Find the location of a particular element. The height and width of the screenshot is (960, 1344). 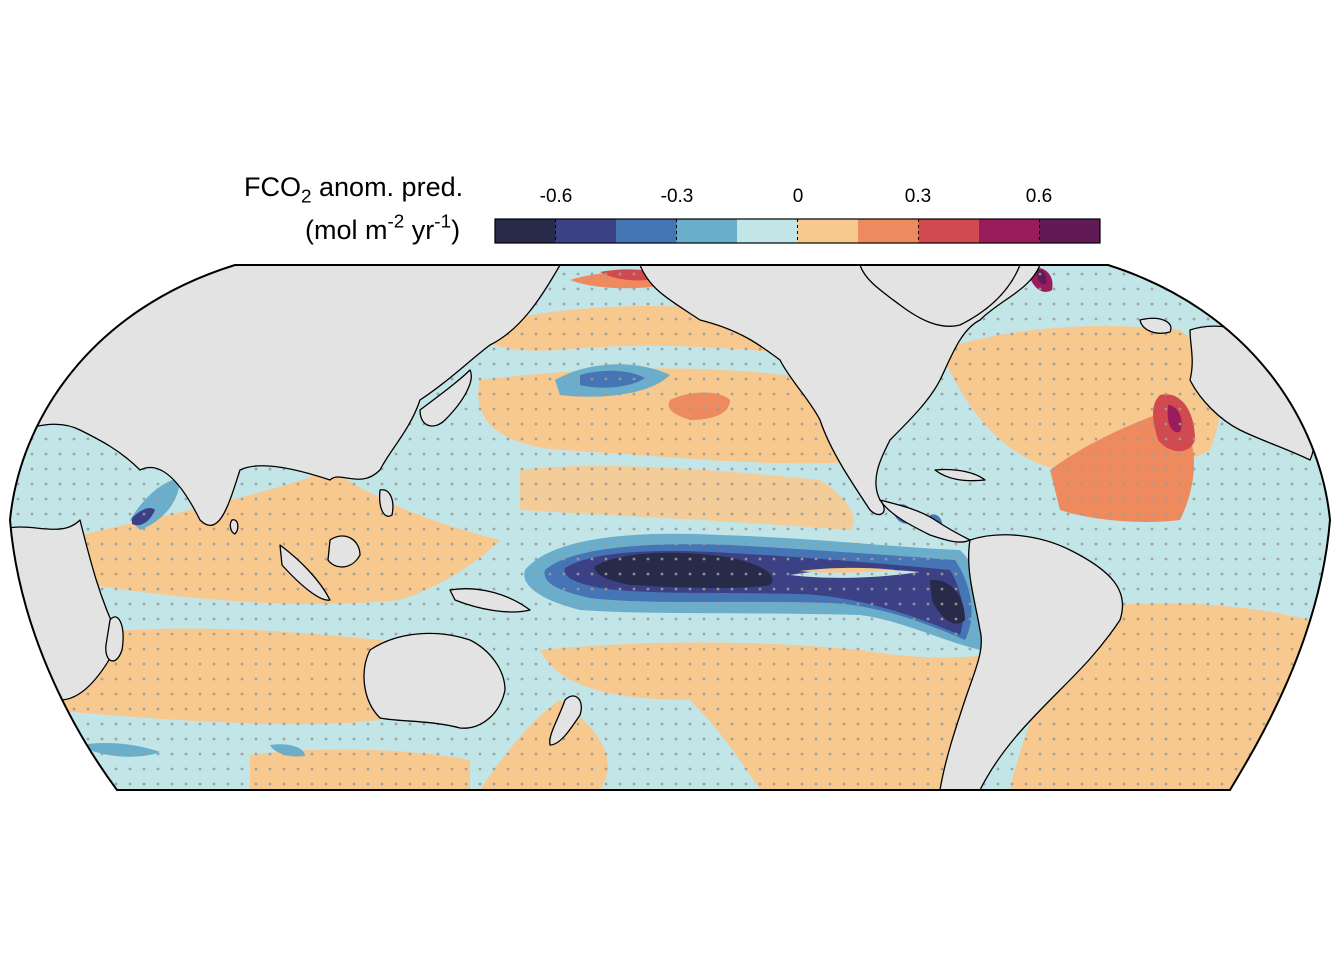

iceland is located at coordinates (1155, 325).